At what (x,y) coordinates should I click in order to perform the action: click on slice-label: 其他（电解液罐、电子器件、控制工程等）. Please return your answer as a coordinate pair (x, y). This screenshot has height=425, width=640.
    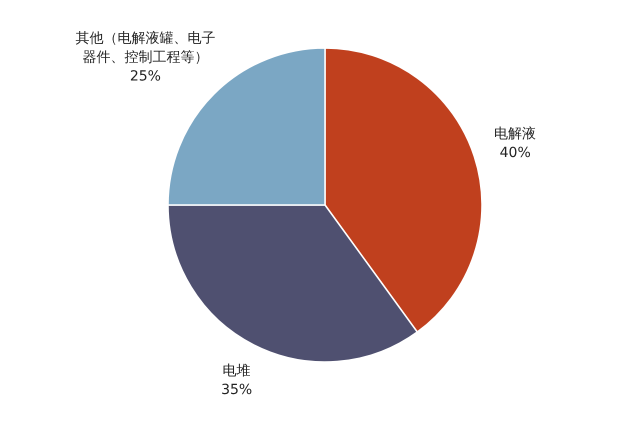
    Looking at the image, I should click on (145, 49).